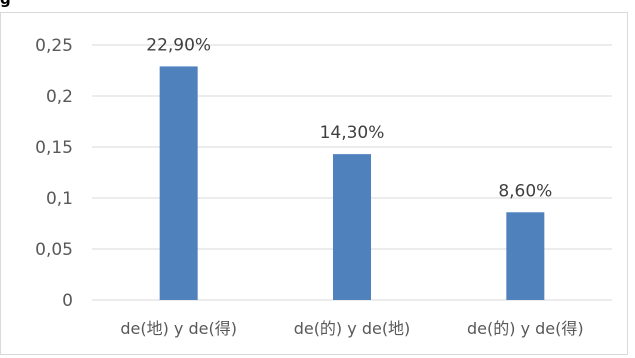 This screenshot has height=358, width=635. Describe the element at coordinates (54, 148) in the screenshot. I see `y-tick-label: 0,15` at that location.